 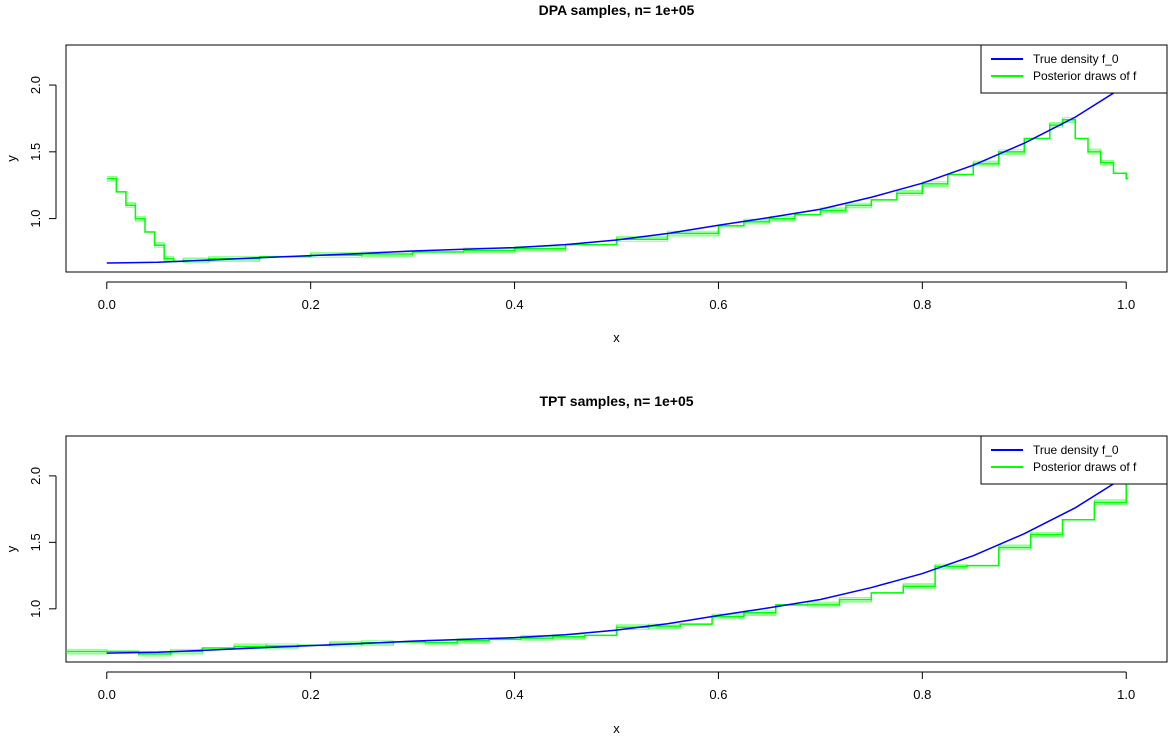 What do you see at coordinates (617, 10) in the screenshot?
I see `chart-title: DPA samples, n= 1e+05` at bounding box center [617, 10].